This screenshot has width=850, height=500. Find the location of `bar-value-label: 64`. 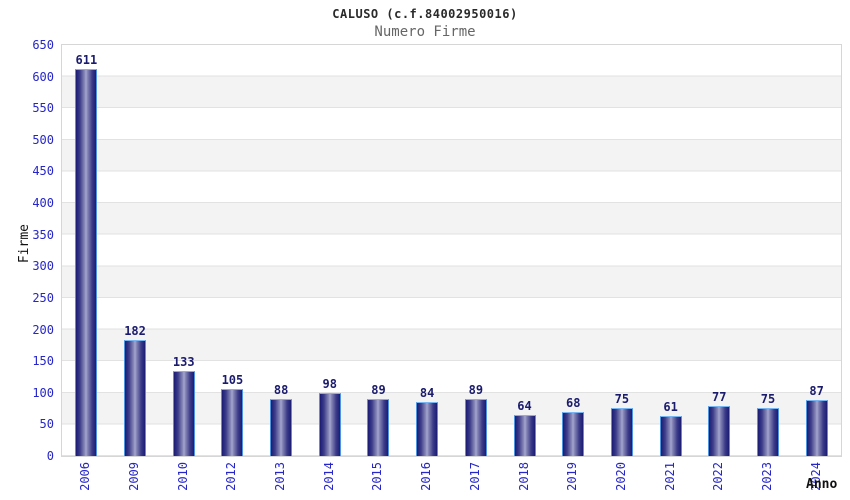

bar-value-label: 64 is located at coordinates (524, 406).